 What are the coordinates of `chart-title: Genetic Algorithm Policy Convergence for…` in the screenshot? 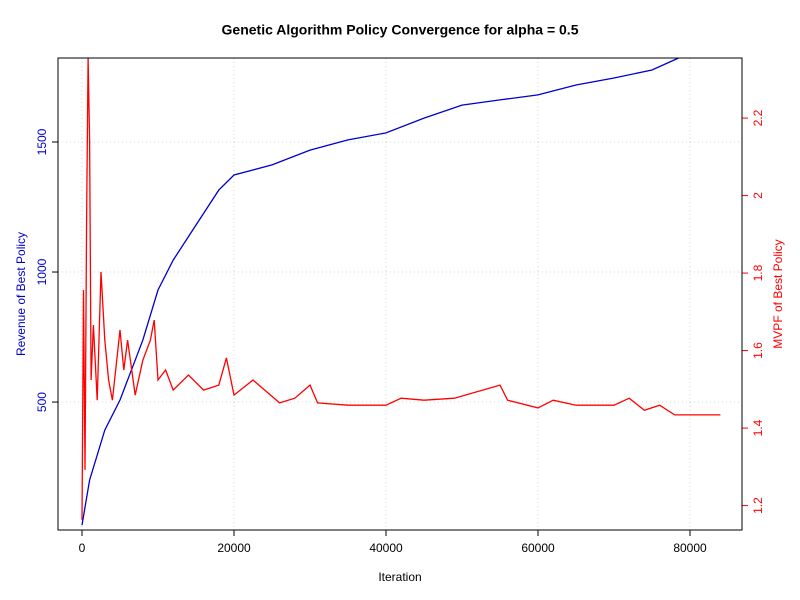 It's located at (400, 30).